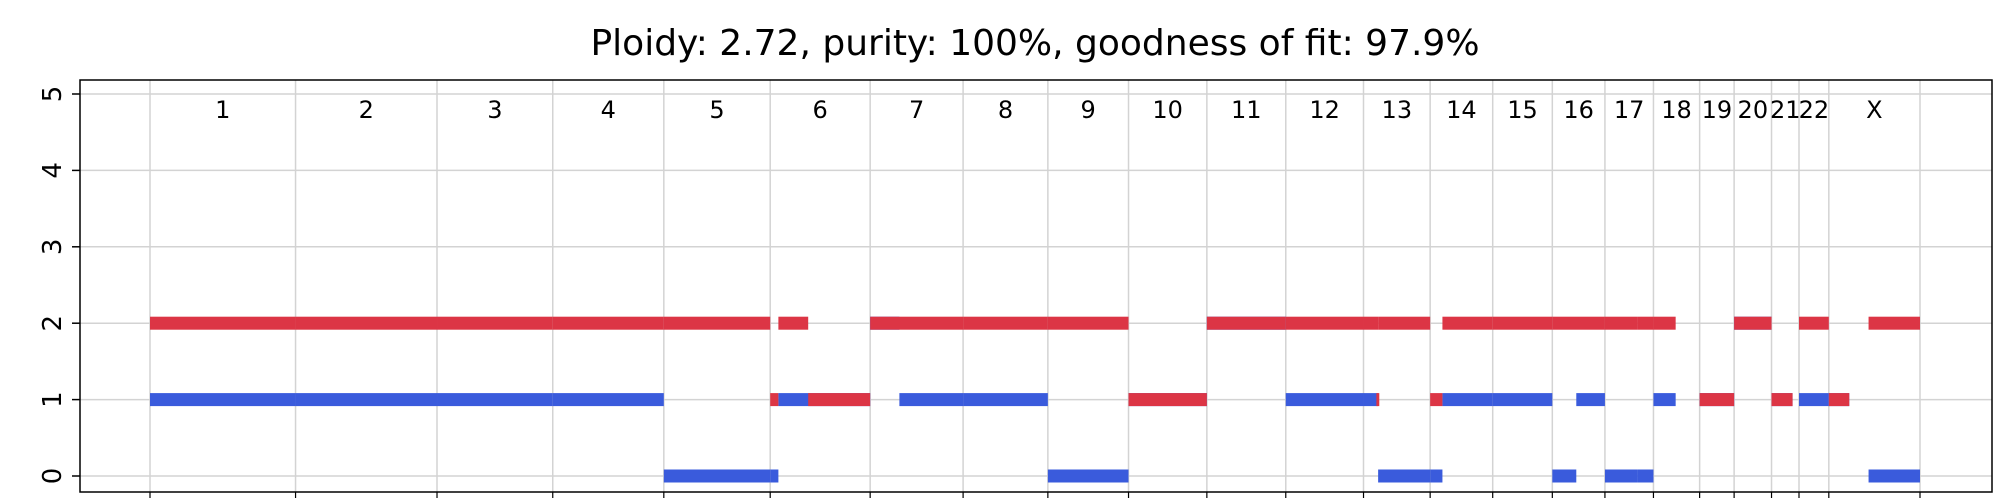 This screenshot has height=500, width=2000. What do you see at coordinates (53, 94) in the screenshot?
I see `ytick-label-5: 5` at bounding box center [53, 94].